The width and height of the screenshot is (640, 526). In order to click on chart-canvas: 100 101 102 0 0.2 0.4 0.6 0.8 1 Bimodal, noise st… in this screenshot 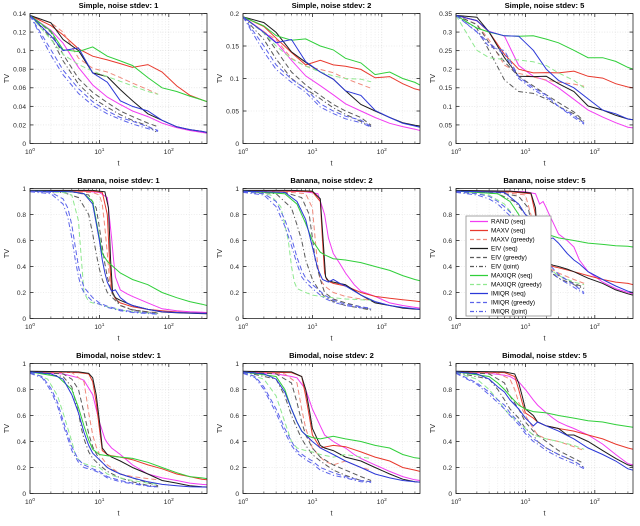, I will do `click(318, 434)`.